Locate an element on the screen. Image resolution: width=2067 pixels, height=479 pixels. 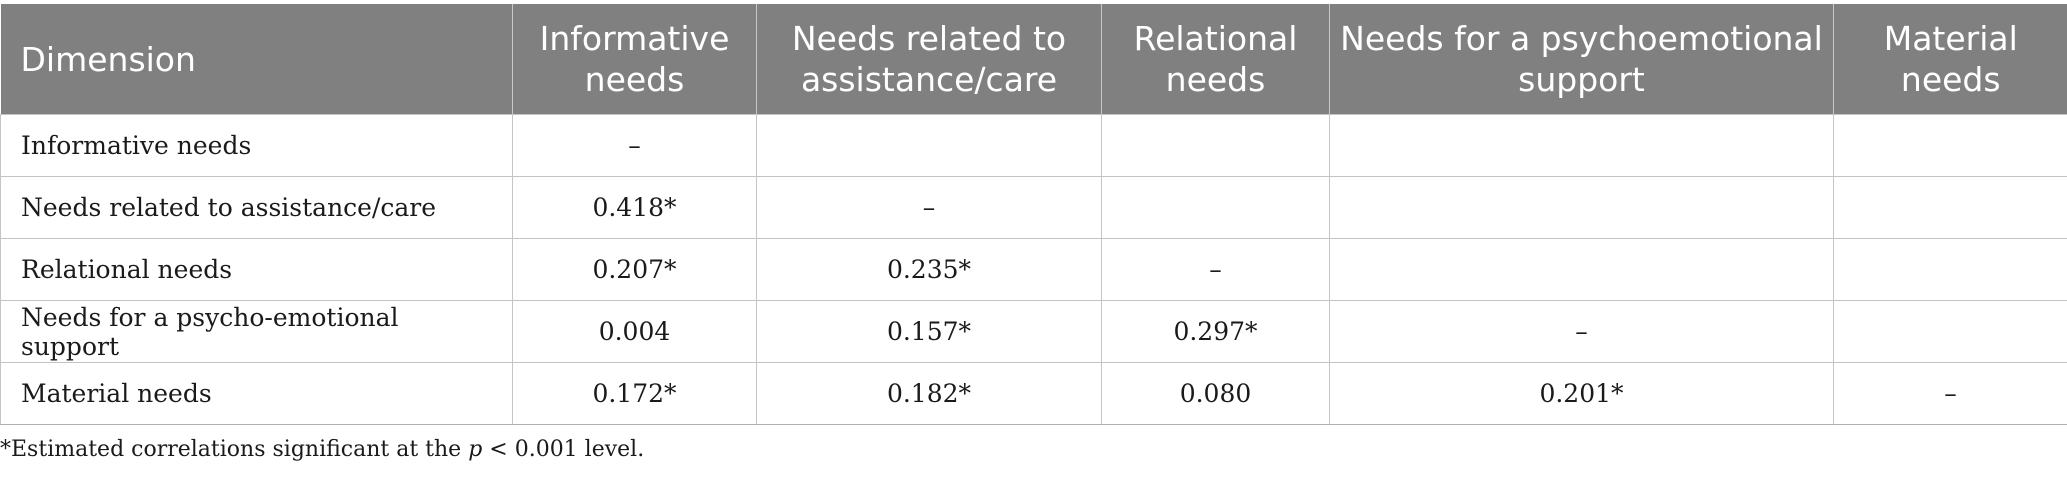
header-dimension: Dimension is located at coordinates (256, 59).